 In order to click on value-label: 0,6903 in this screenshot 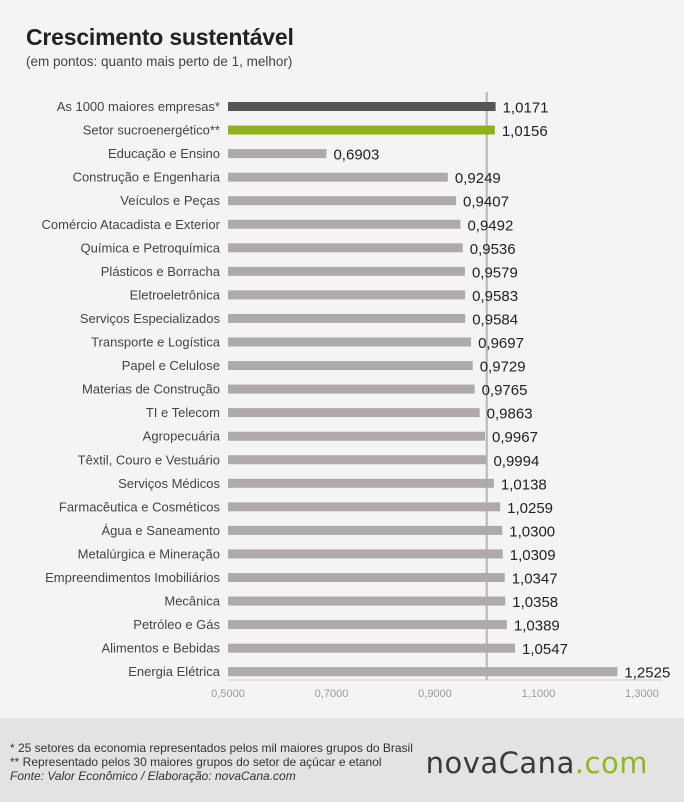, I will do `click(356, 155)`.